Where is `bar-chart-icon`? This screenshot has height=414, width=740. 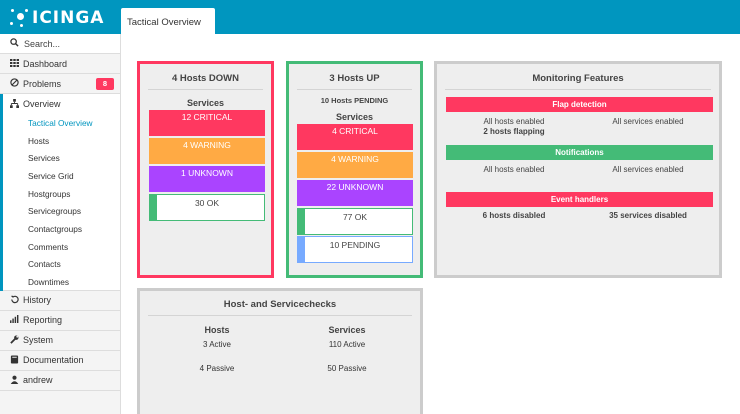 bar-chart-icon is located at coordinates (14, 320).